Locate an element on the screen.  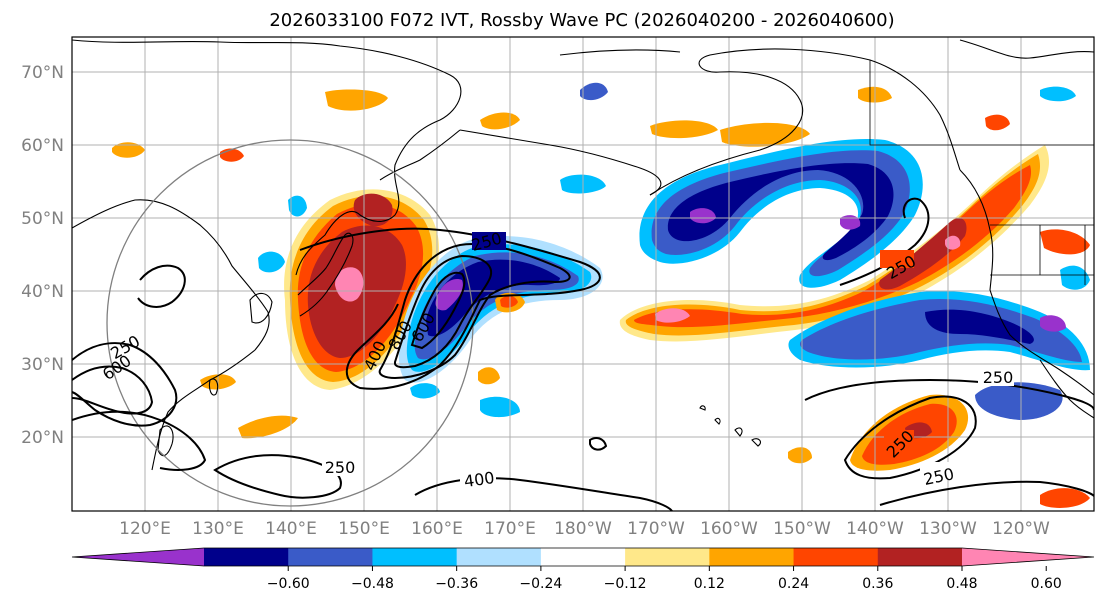
lon-label: 160°W is located at coordinates (729, 529).